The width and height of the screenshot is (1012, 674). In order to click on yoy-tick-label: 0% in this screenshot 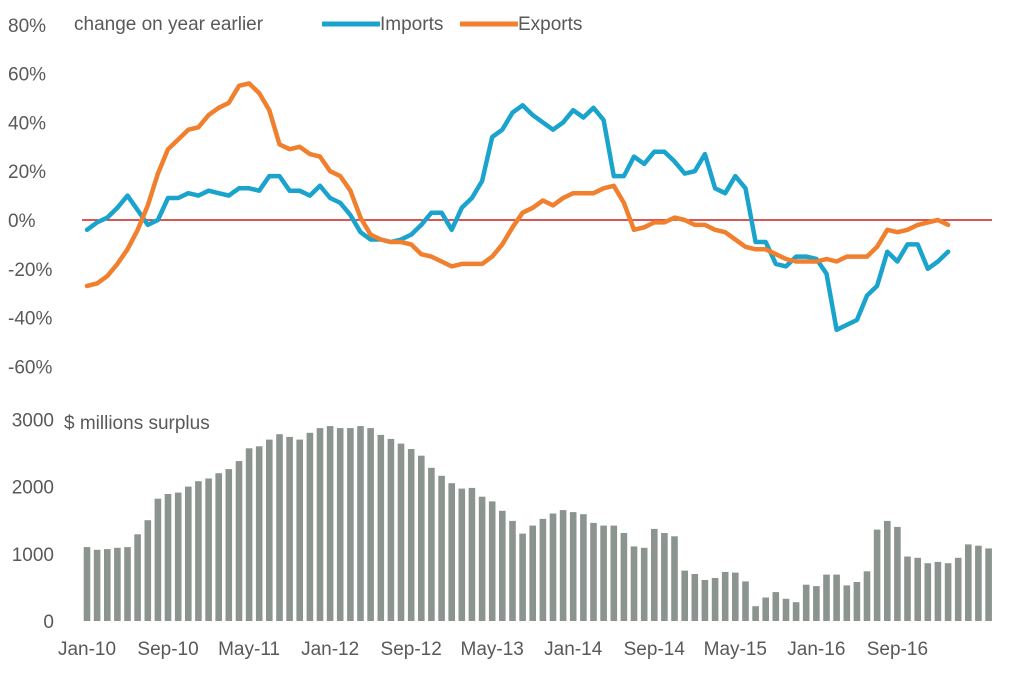, I will do `click(22, 221)`.